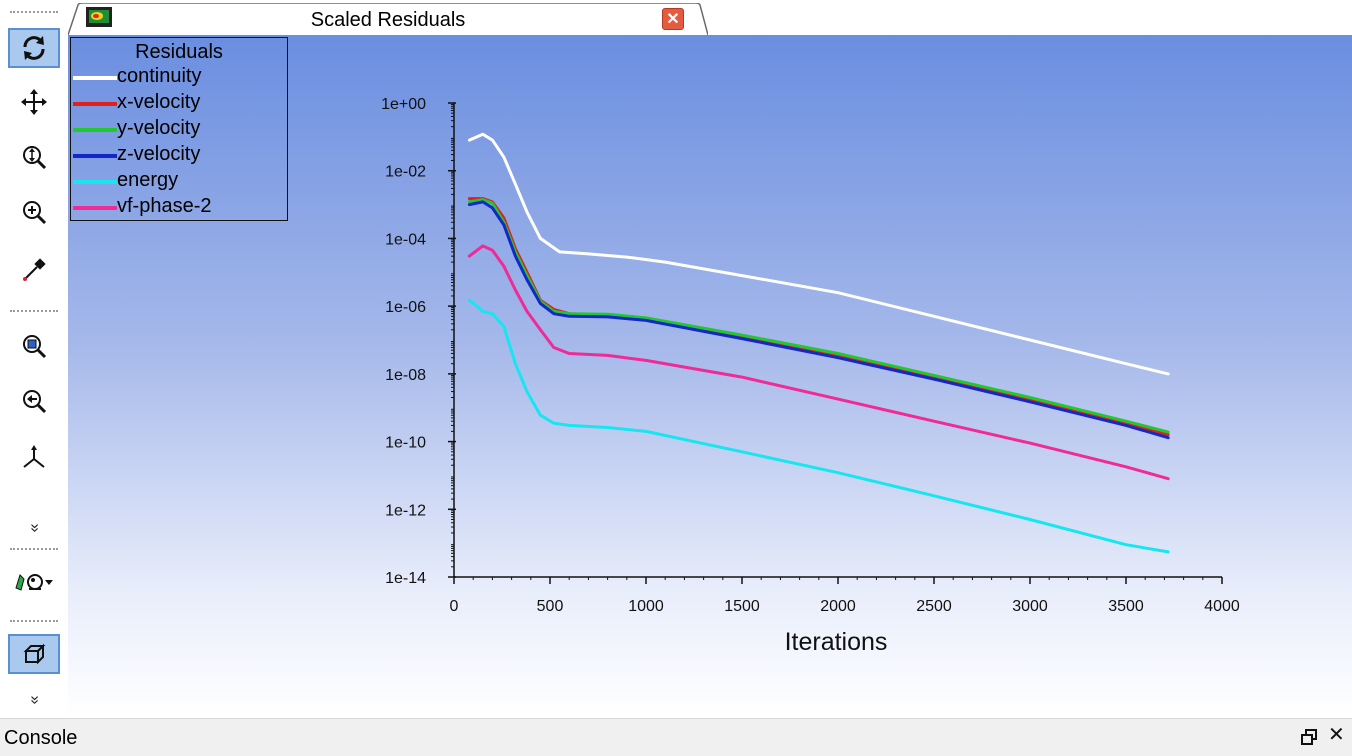 The width and height of the screenshot is (1352, 756). I want to click on restore-icon, so click(1309, 737).